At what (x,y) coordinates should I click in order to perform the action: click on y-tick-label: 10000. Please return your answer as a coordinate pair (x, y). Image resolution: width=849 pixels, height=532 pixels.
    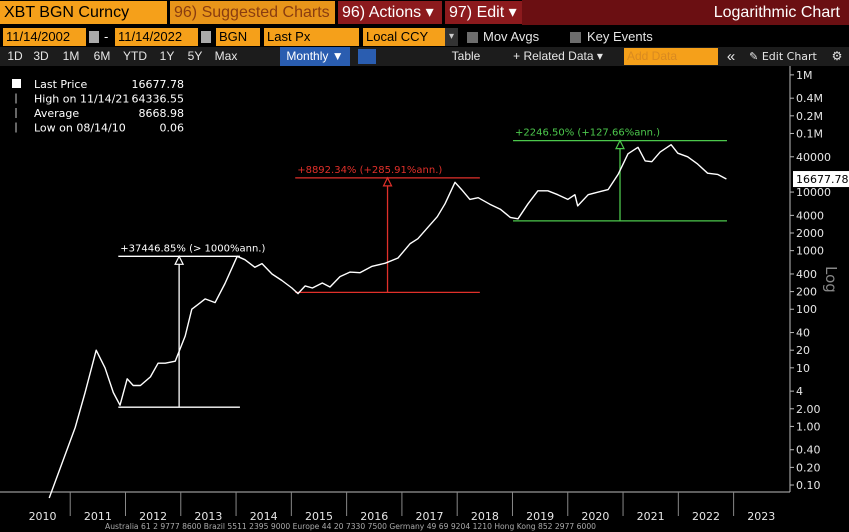
    Looking at the image, I should click on (813, 192).